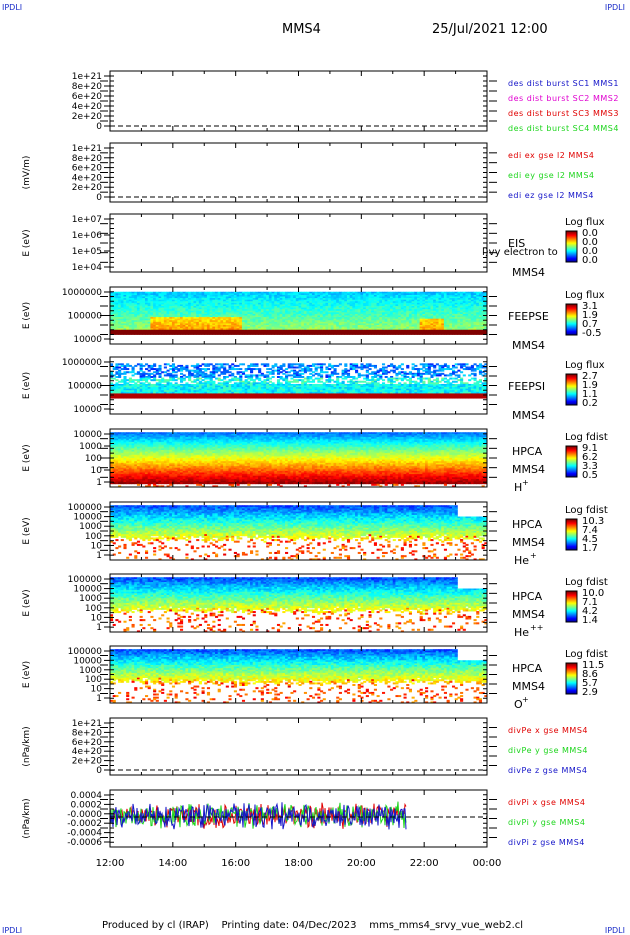 The image size is (630, 935). Describe the element at coordinates (520, 252) in the screenshot. I see `overlay-label: l)vy electron to` at that location.